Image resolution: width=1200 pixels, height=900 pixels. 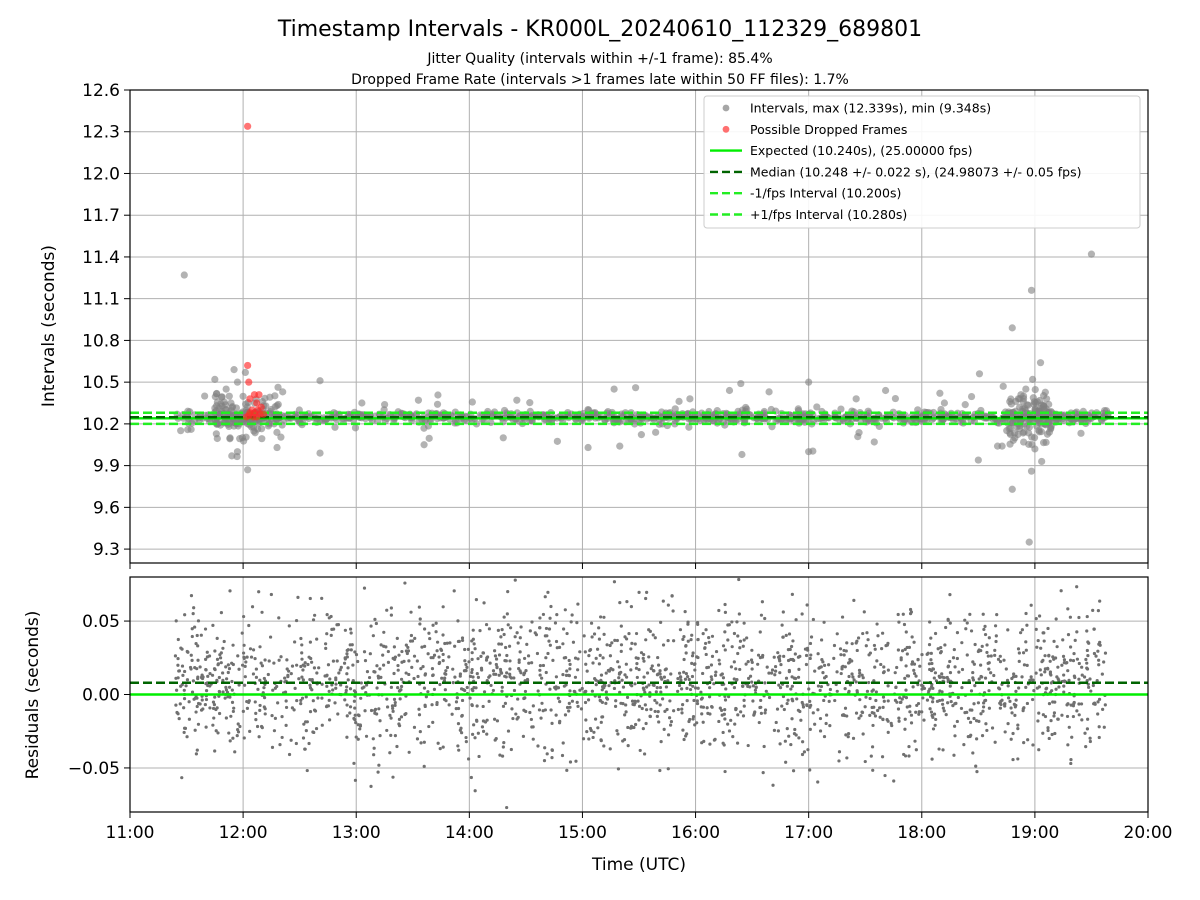 What do you see at coordinates (130, 833) in the screenshot?
I see `bottom-xtick-label-0: 11:00` at bounding box center [130, 833].